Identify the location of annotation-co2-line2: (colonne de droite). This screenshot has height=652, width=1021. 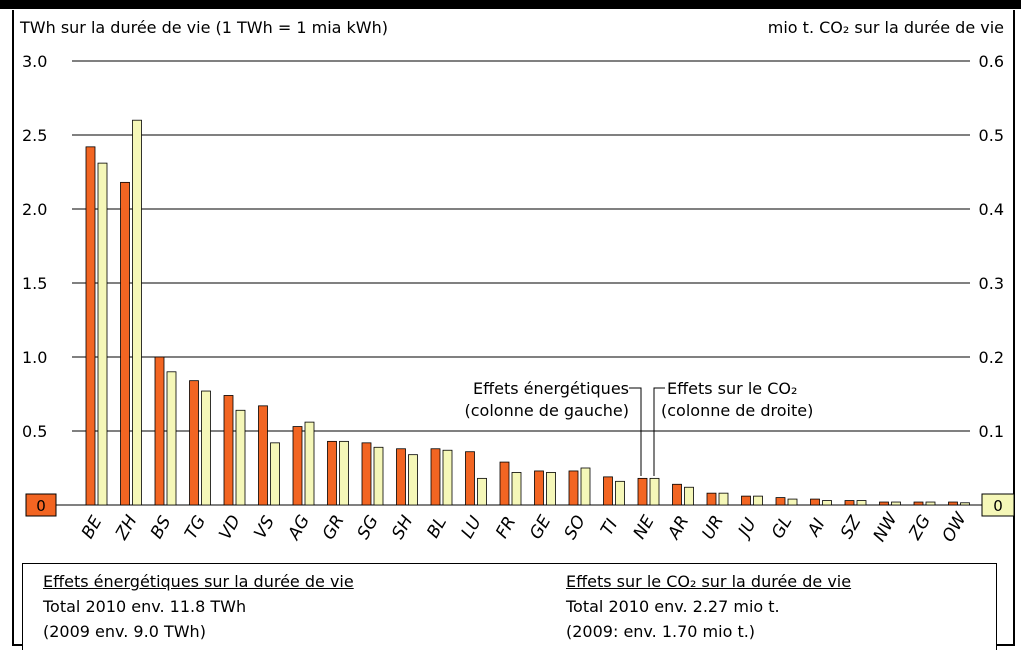
(737, 410).